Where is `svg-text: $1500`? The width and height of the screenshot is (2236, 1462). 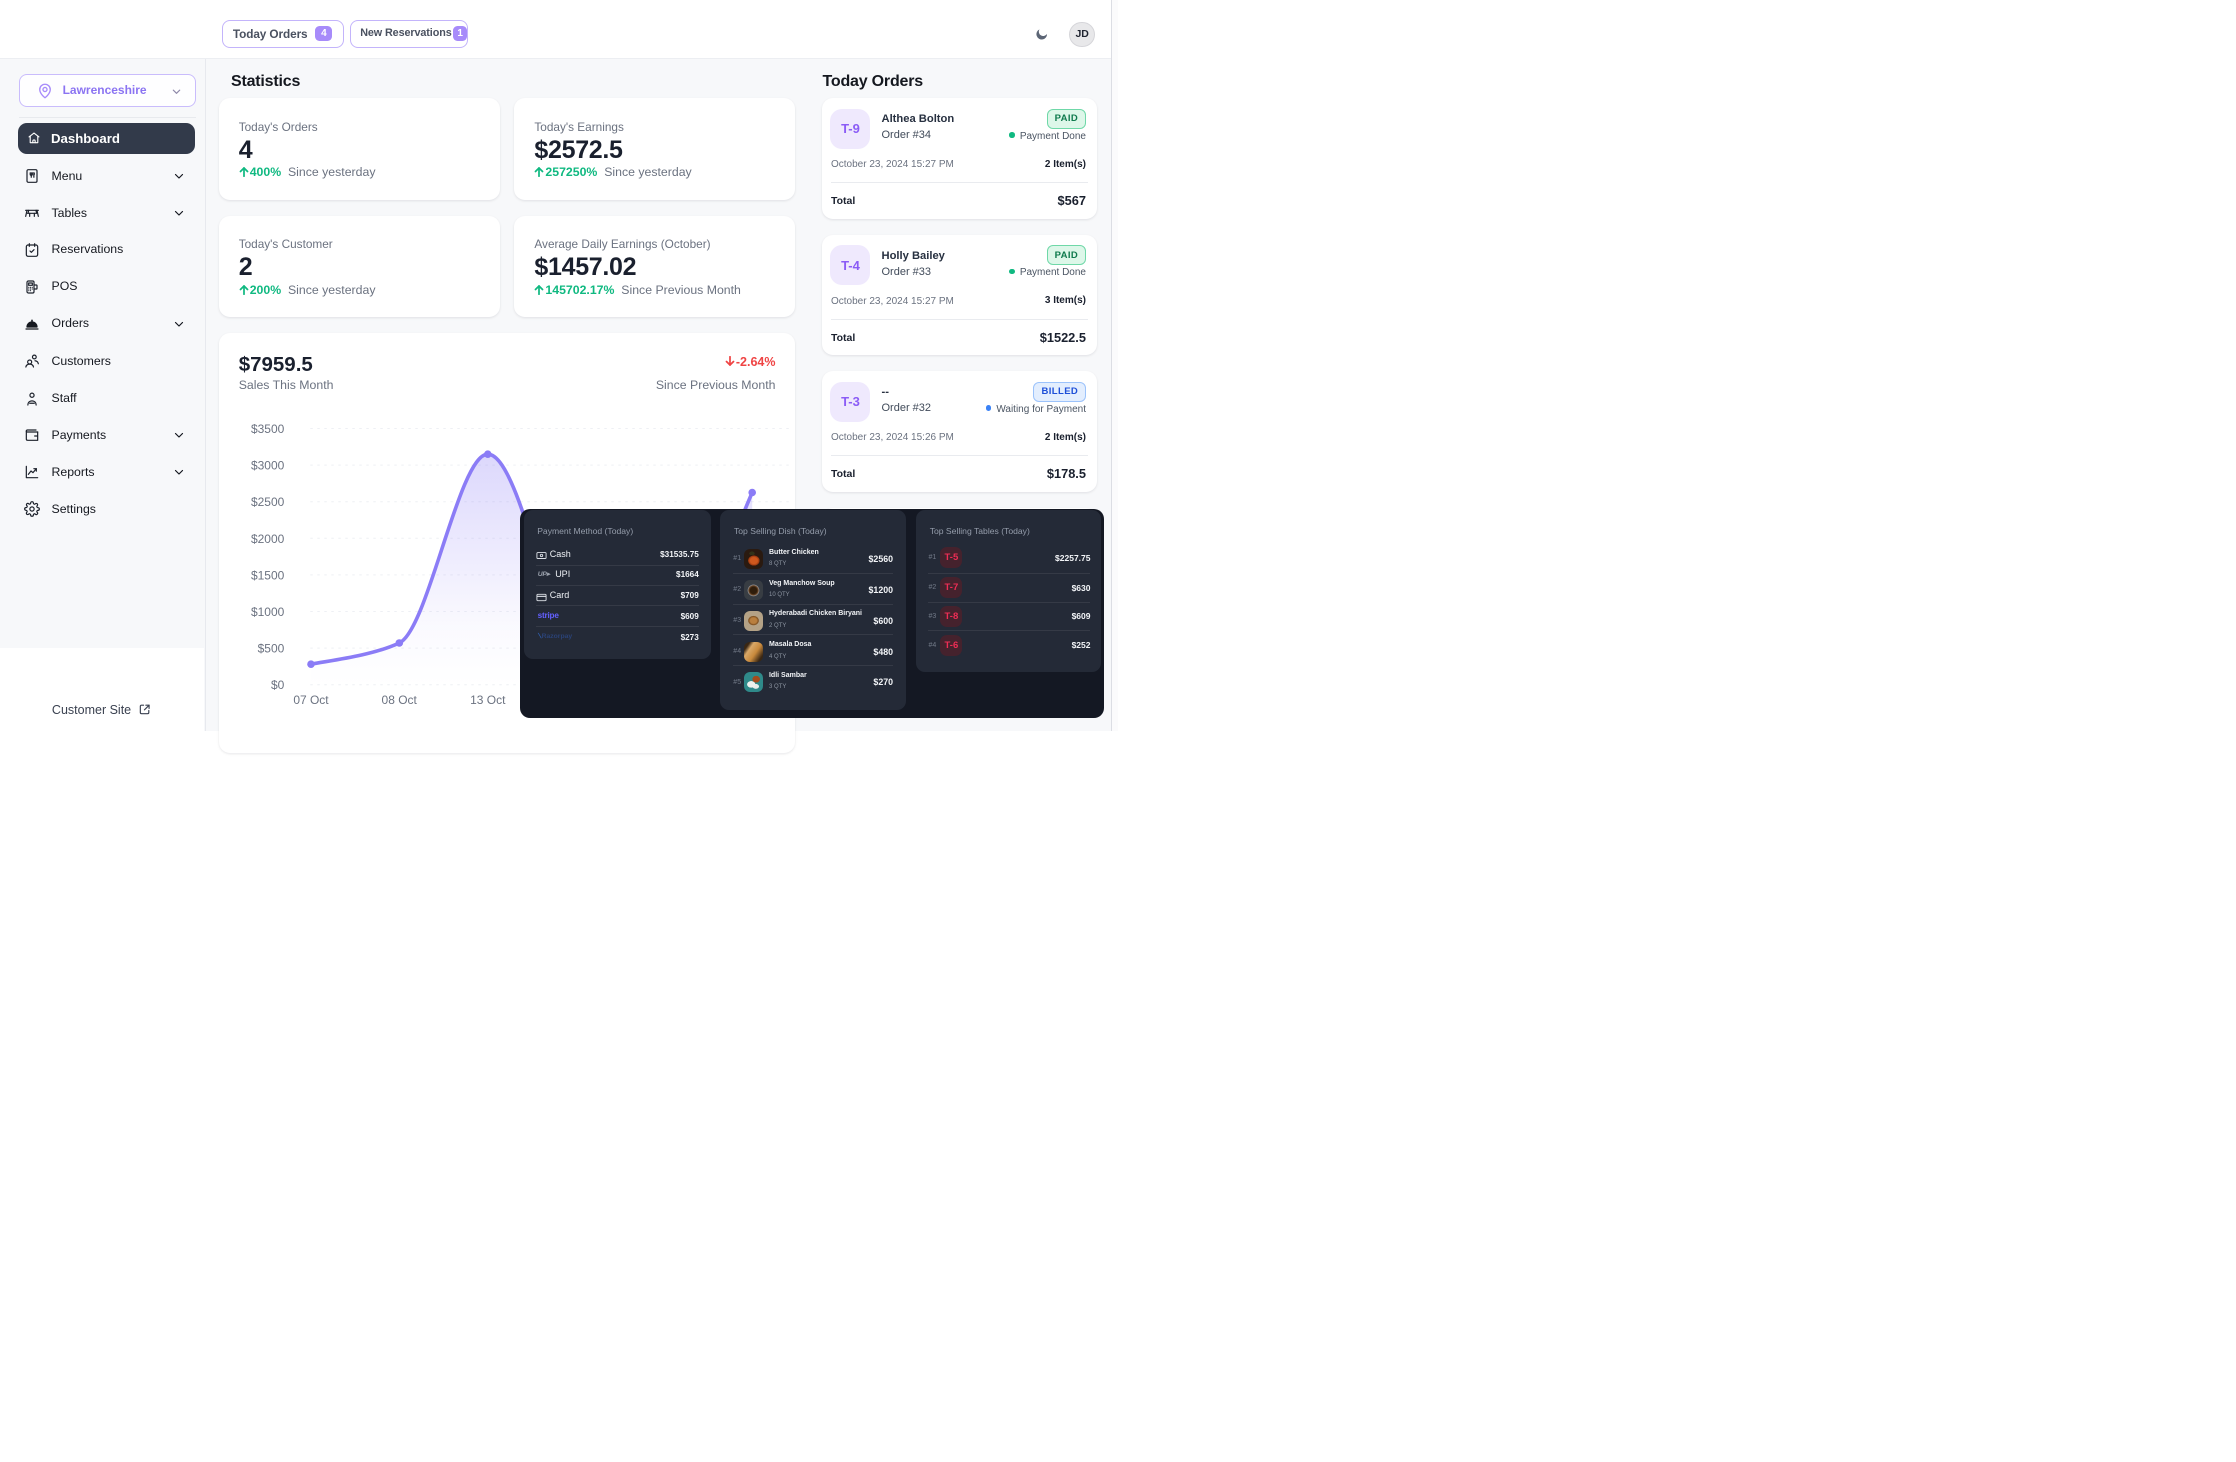
svg-text: $1500 is located at coordinates (268, 575).